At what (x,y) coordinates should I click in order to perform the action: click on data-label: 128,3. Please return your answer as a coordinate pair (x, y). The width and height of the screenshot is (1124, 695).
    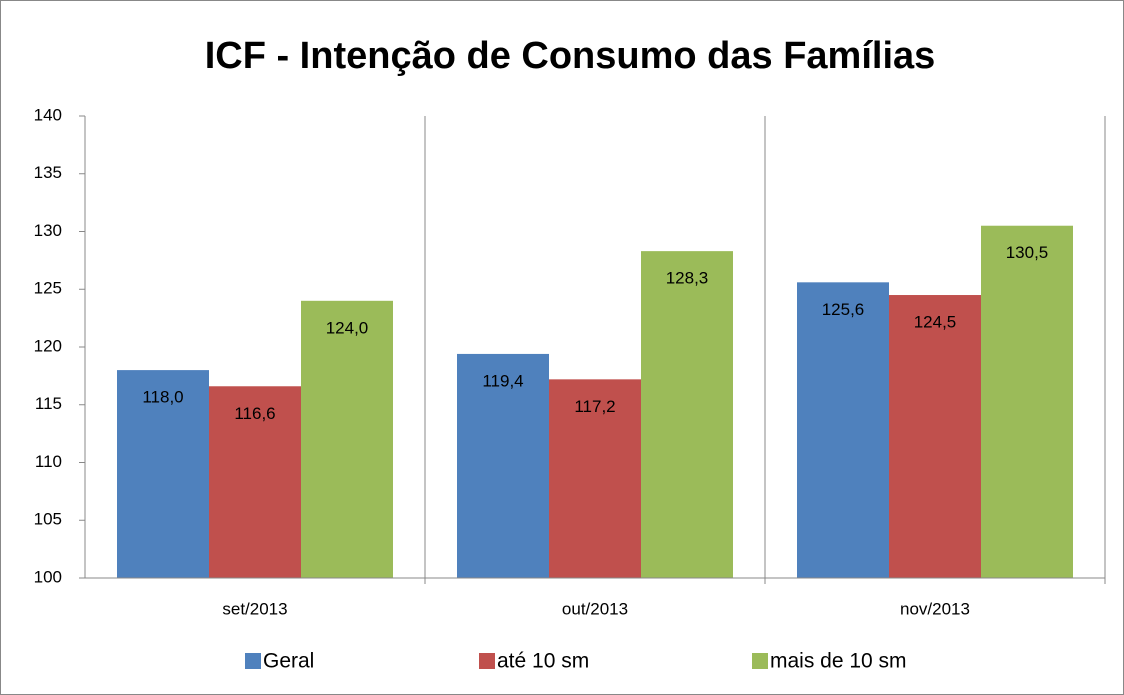
    Looking at the image, I should click on (687, 278).